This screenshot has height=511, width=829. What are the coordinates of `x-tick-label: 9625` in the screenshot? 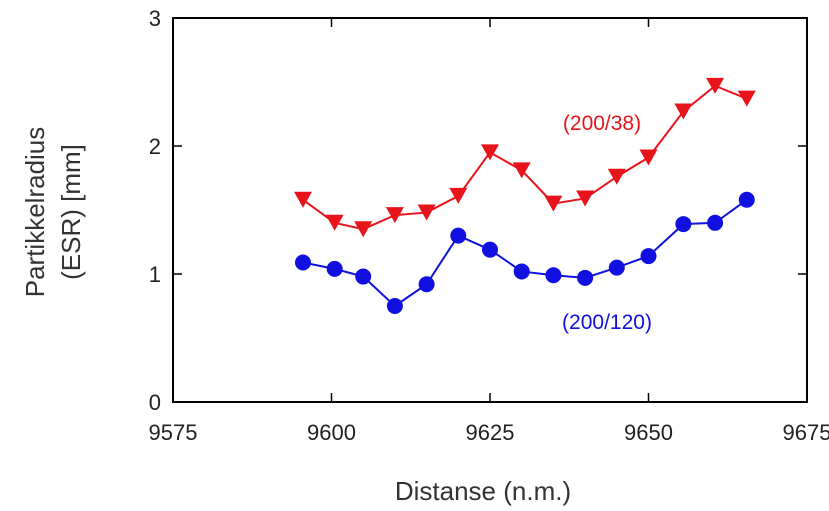 It's located at (490, 432).